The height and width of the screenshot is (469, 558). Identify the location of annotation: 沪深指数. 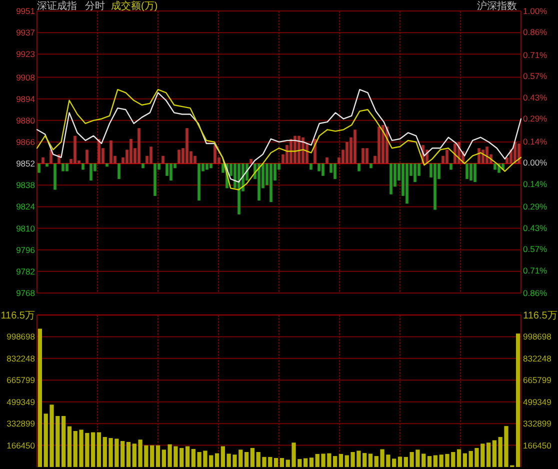
(497, 6).